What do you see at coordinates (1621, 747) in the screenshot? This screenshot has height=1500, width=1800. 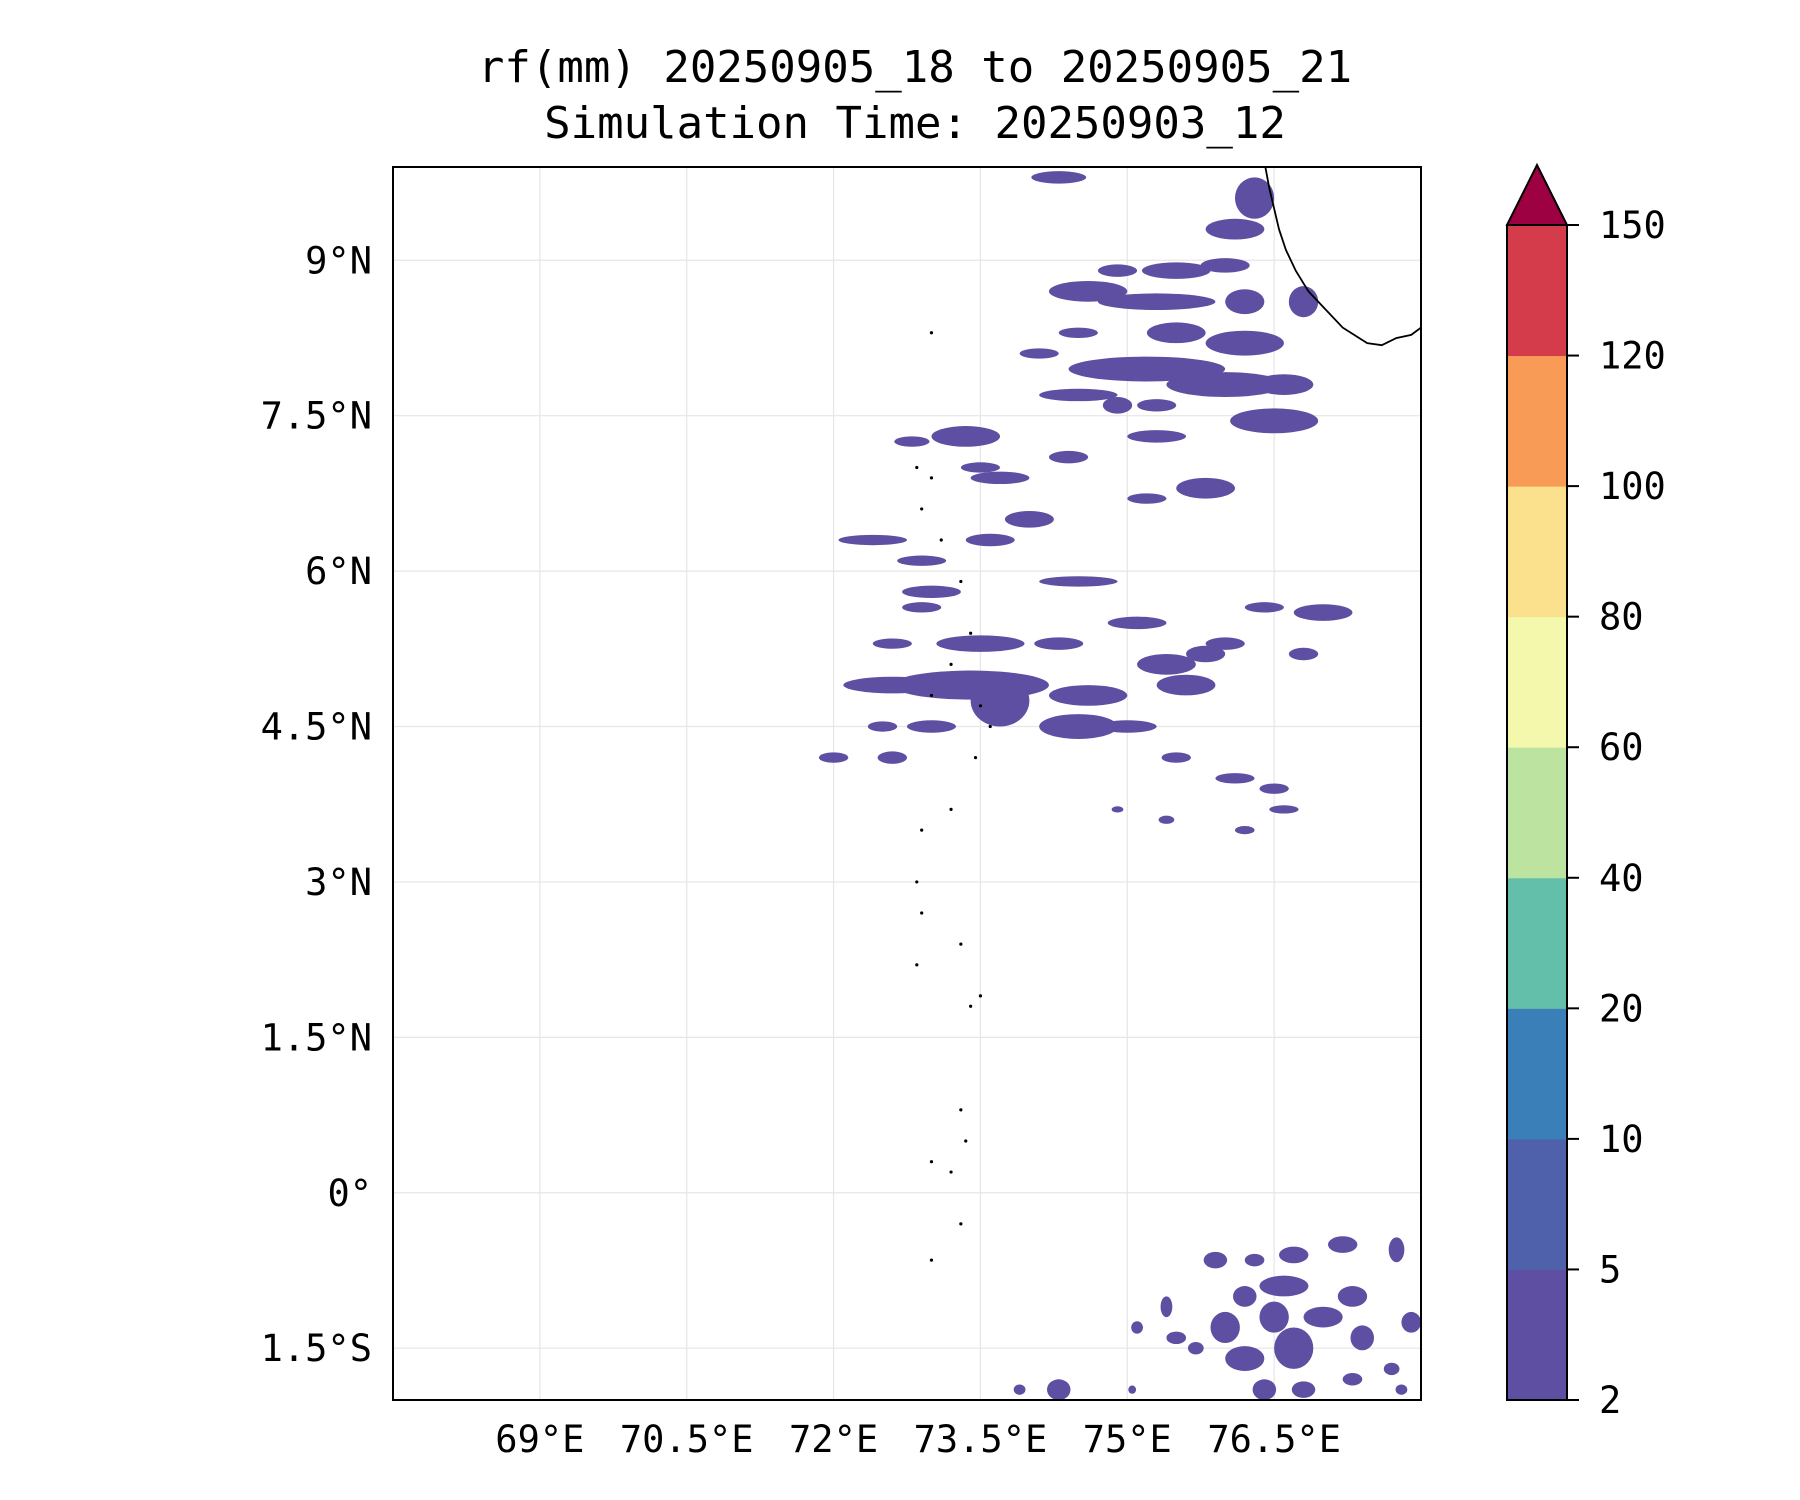 I see `colorbar-tick-label: 60` at bounding box center [1621, 747].